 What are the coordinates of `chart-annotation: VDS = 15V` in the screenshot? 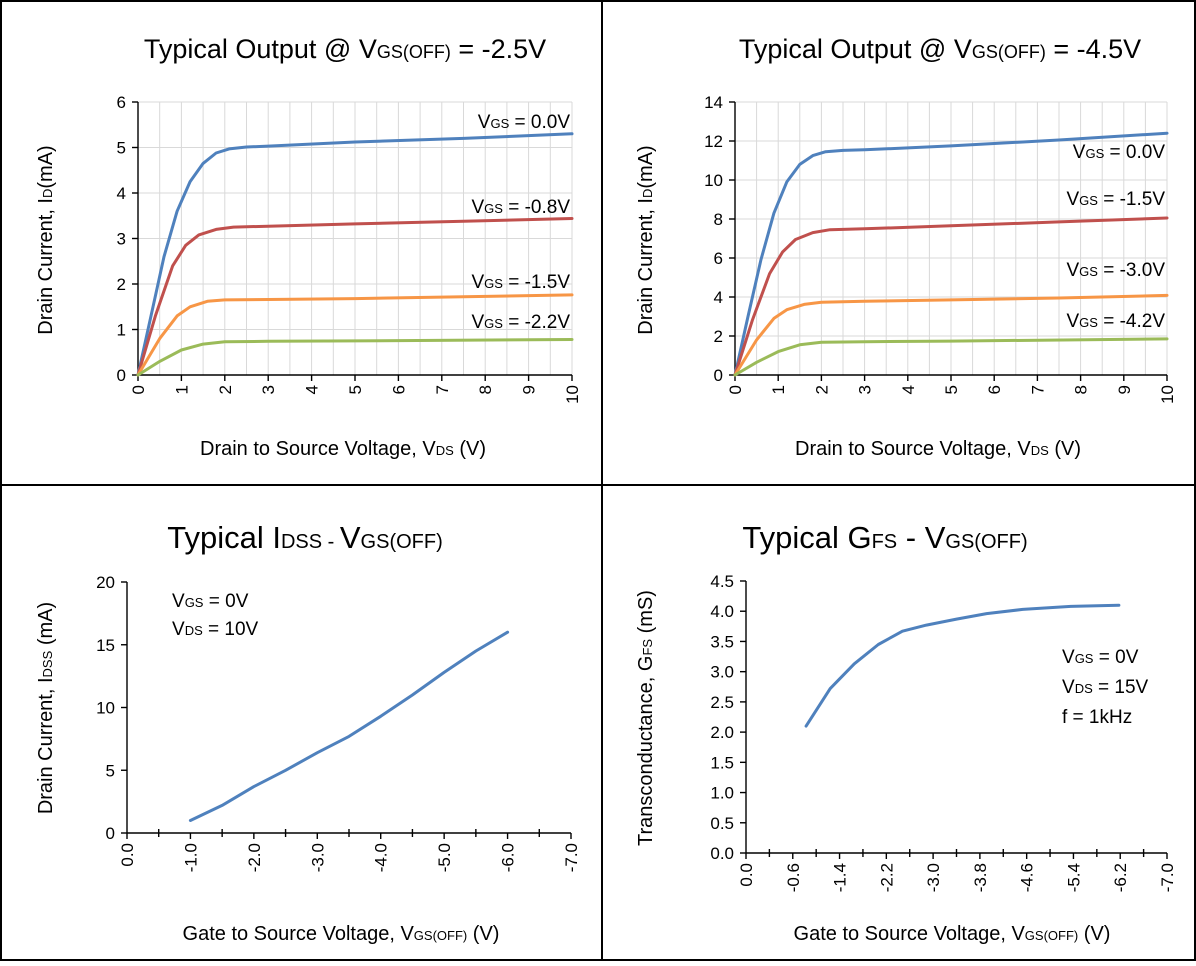 It's located at (1105, 687).